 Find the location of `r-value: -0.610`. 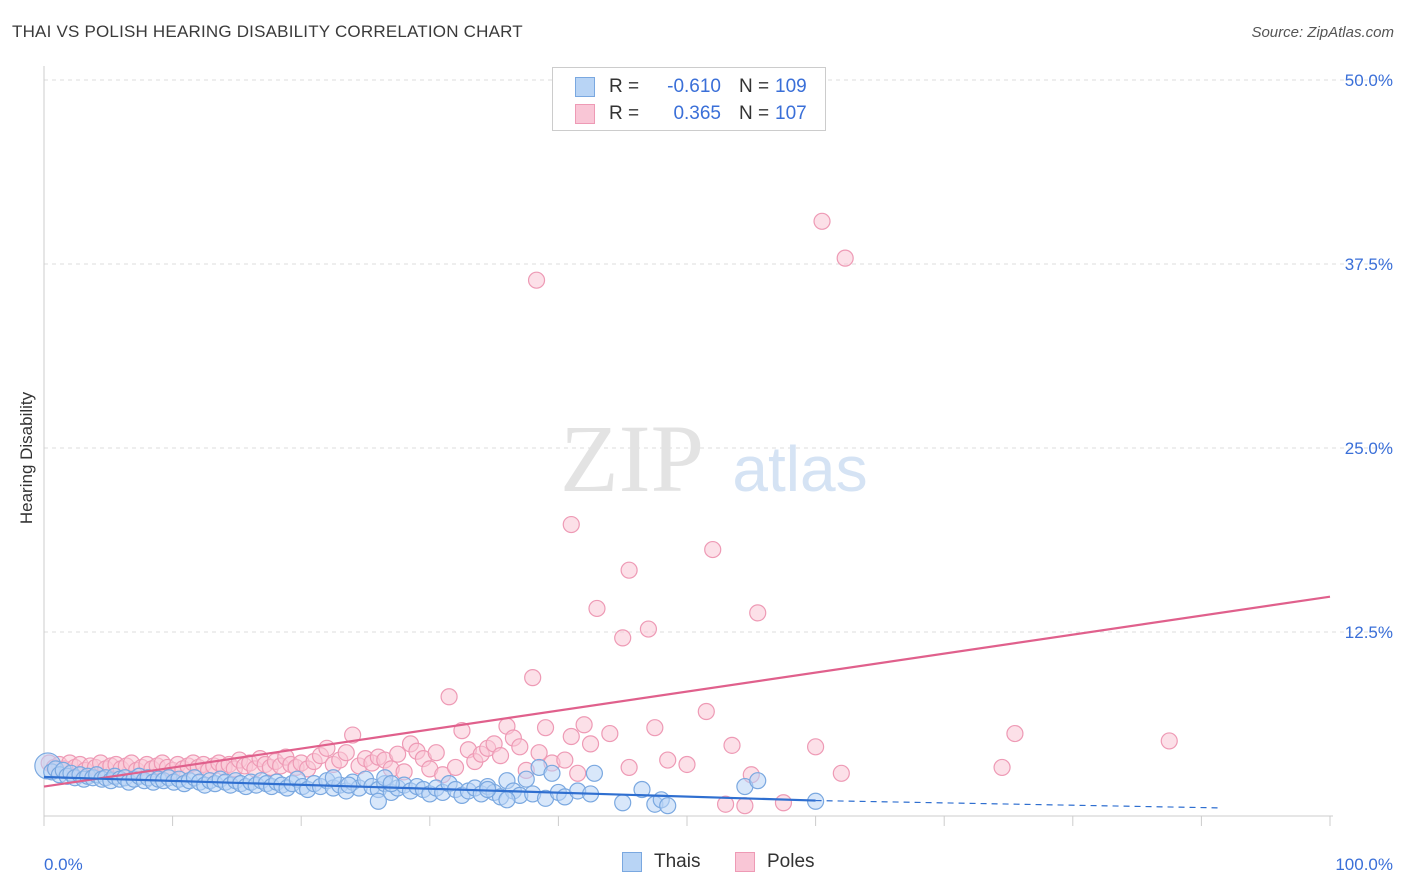

r-value: -0.610 is located at coordinates (694, 86).